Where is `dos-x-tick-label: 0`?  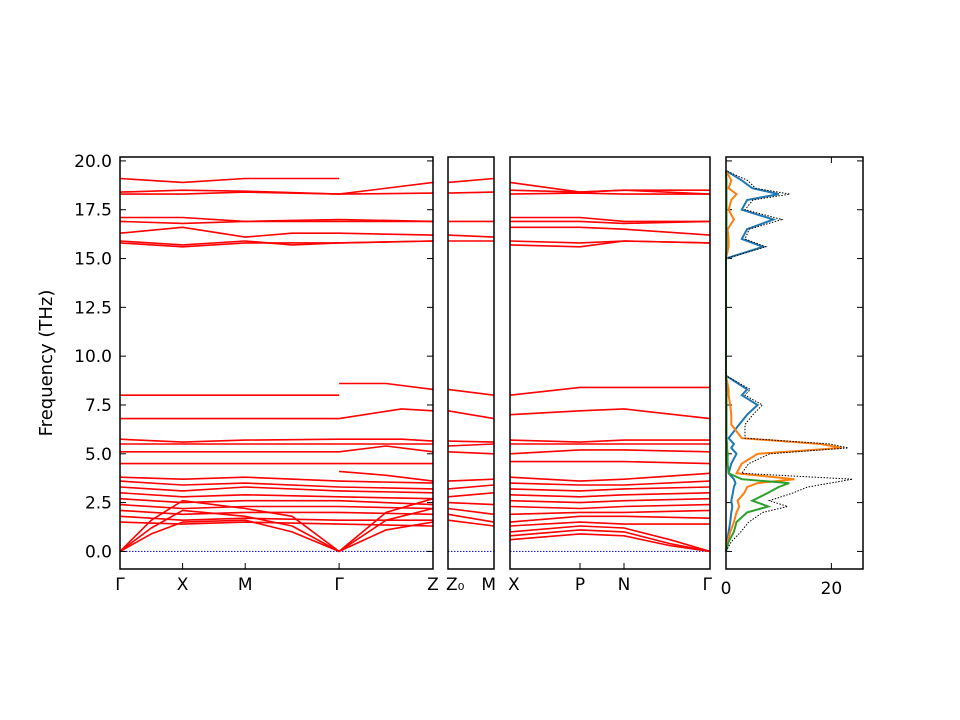 dos-x-tick-label: 0 is located at coordinates (726, 589).